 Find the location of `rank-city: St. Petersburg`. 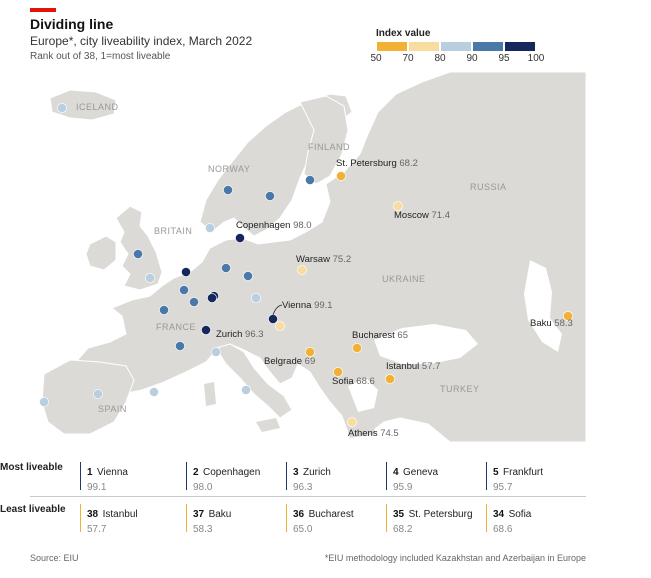

rank-city: St. Petersburg is located at coordinates (441, 514).